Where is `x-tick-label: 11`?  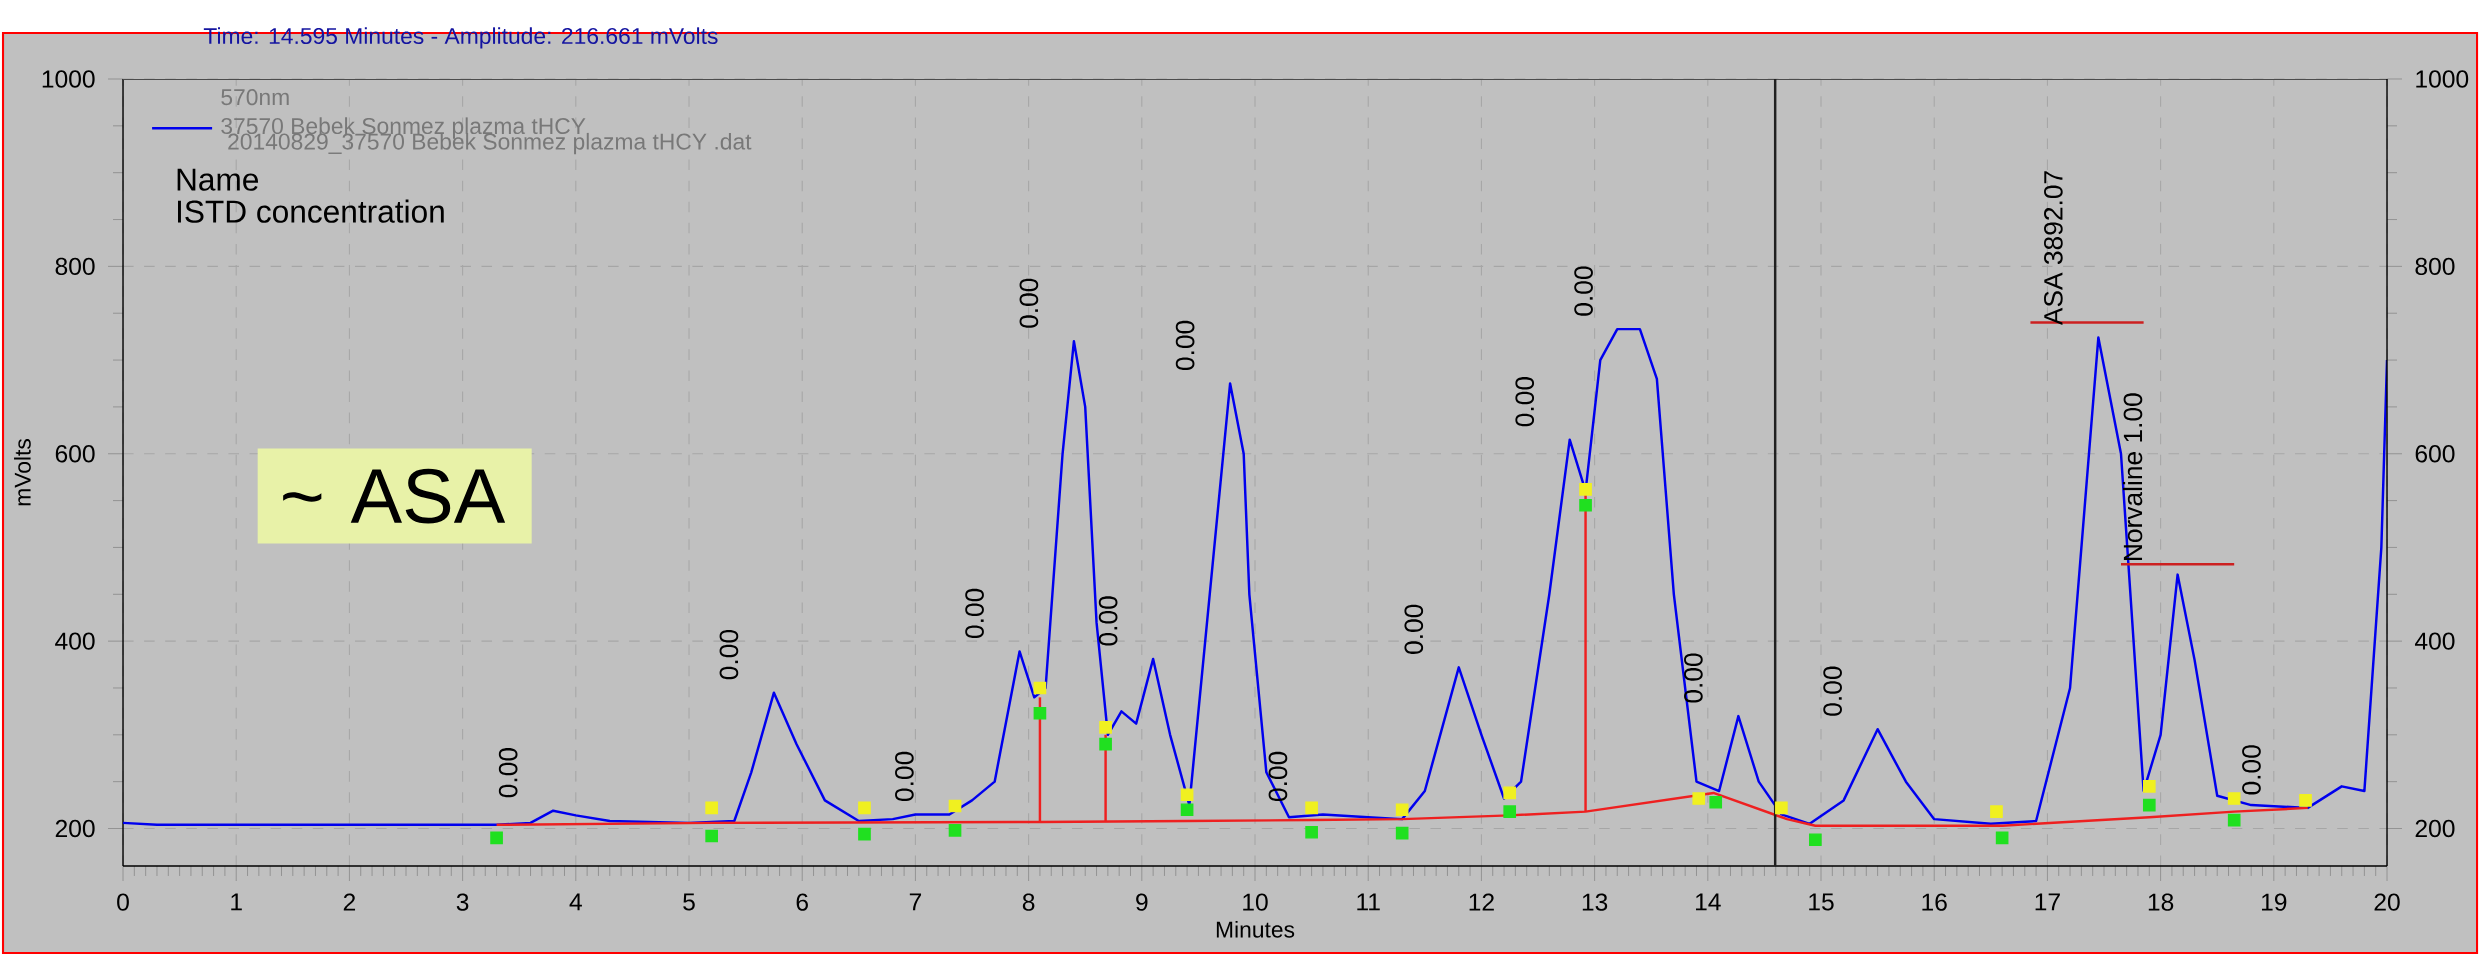 x-tick-label: 11 is located at coordinates (1368, 902).